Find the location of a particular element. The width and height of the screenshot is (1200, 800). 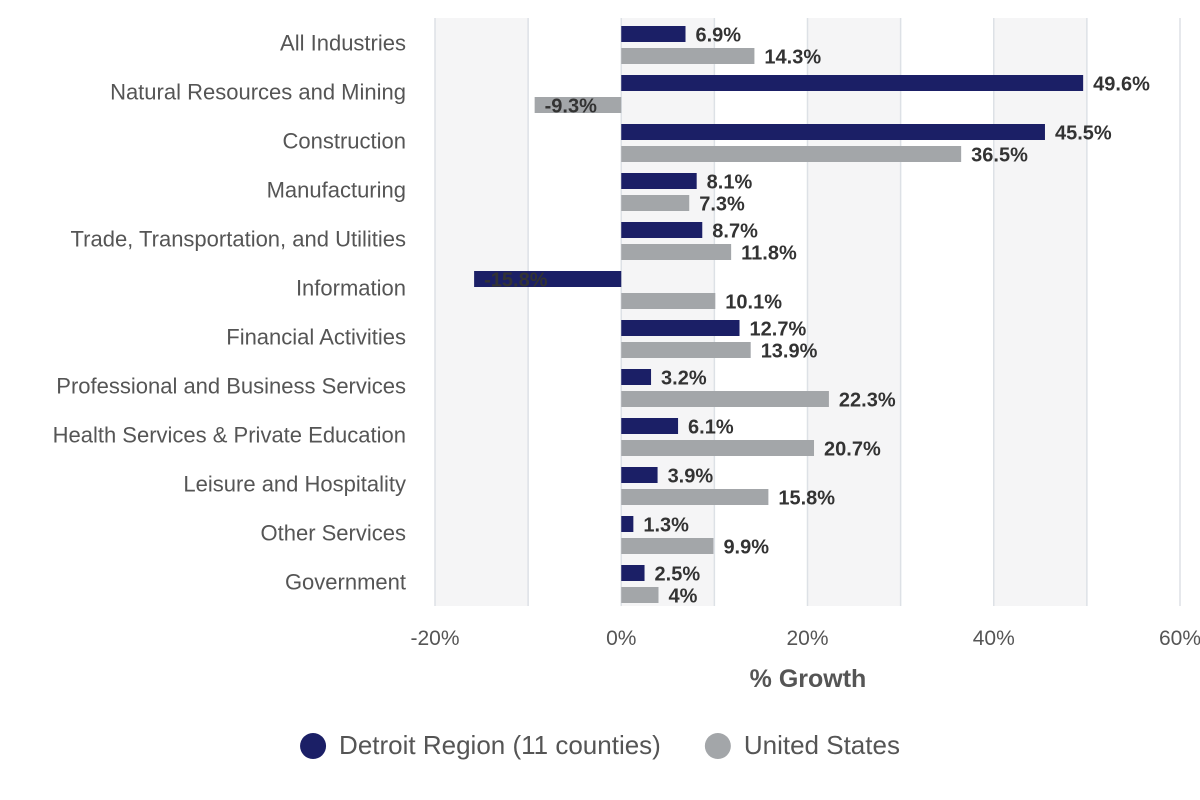

x-axis-title: % Growth is located at coordinates (808, 679).